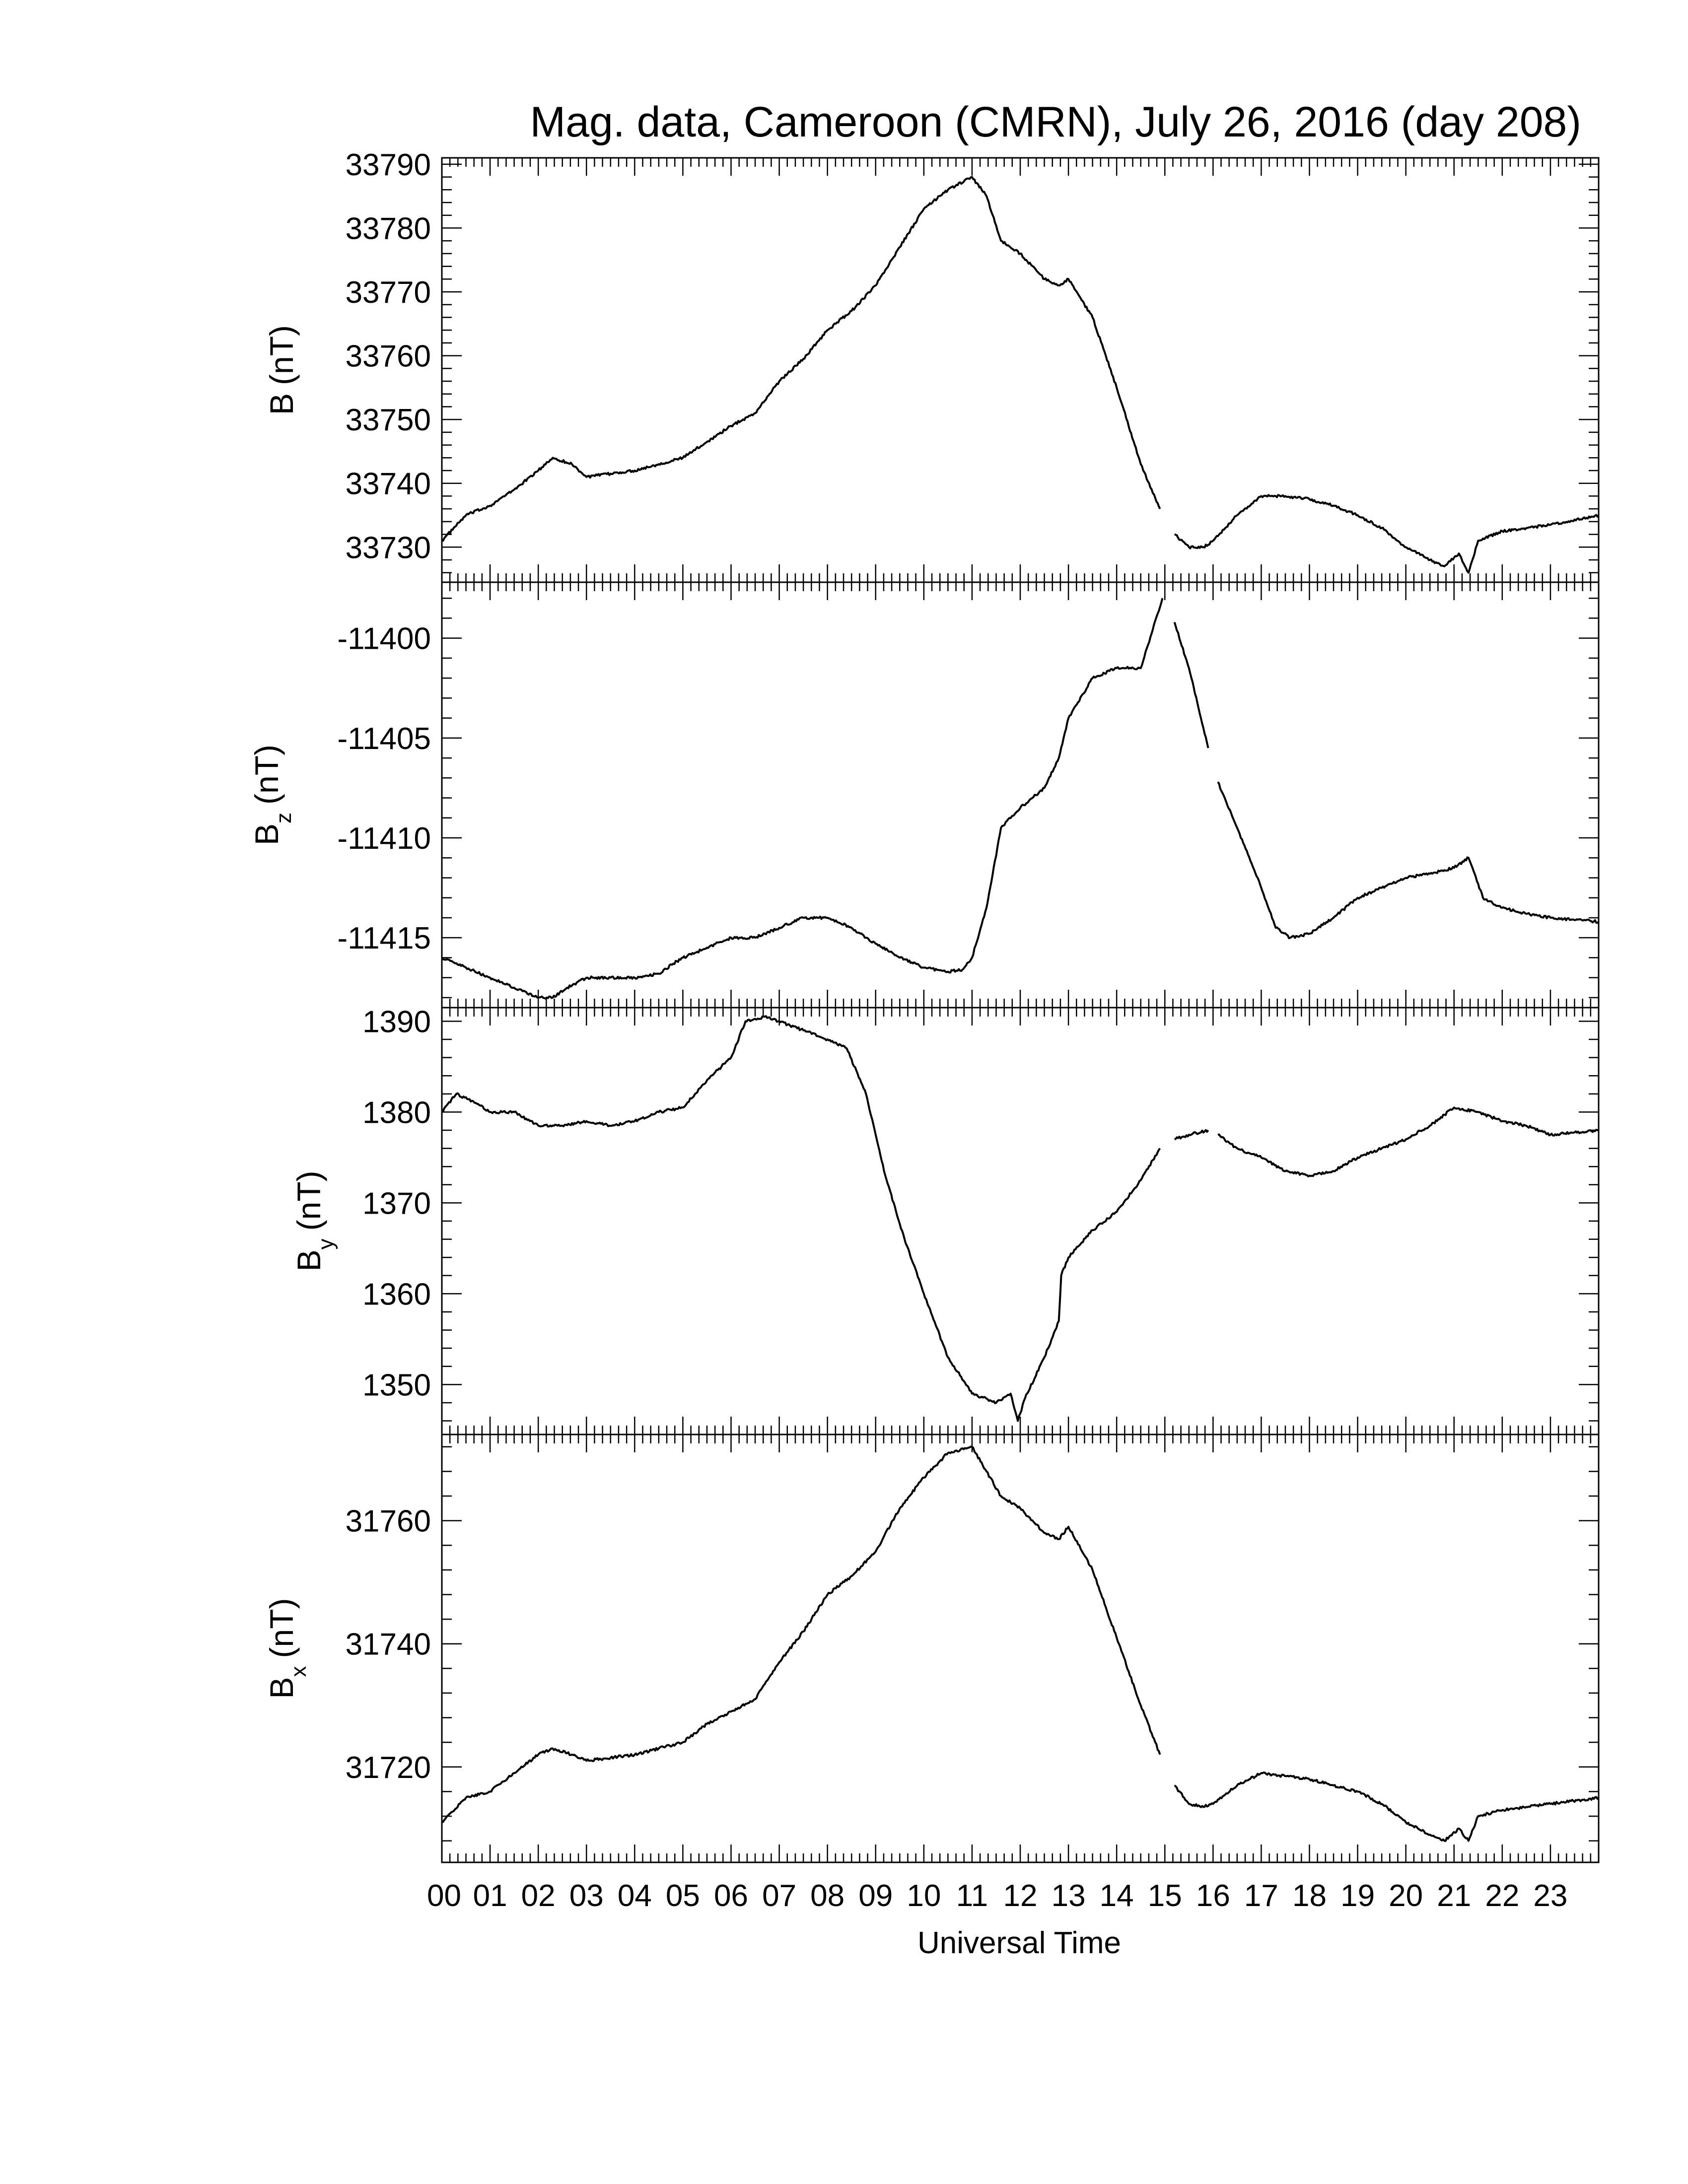  Describe the element at coordinates (1213, 1896) in the screenshot. I see `x-tick-label: 16` at that location.